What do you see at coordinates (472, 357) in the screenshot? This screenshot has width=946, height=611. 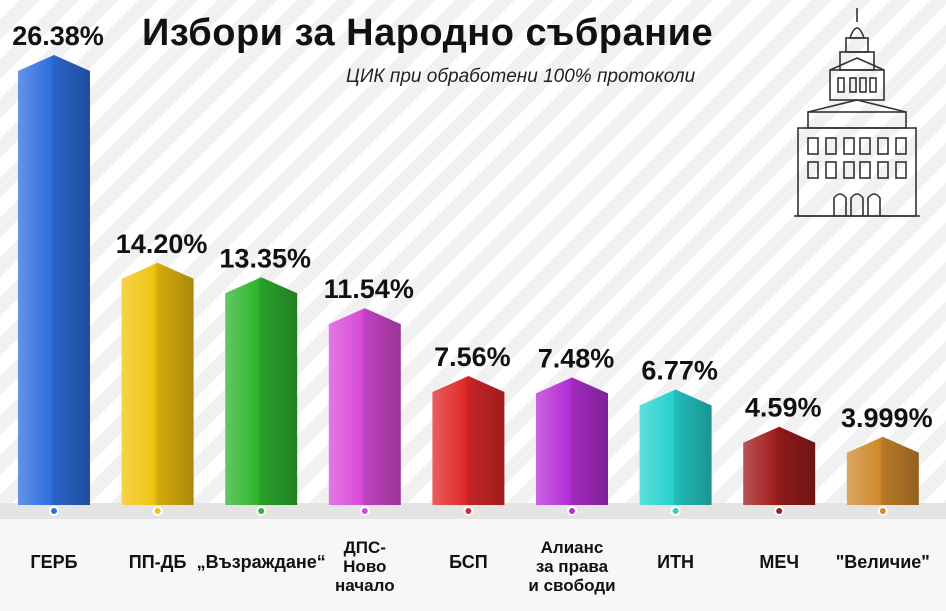 I see `value-label: 7.56%` at bounding box center [472, 357].